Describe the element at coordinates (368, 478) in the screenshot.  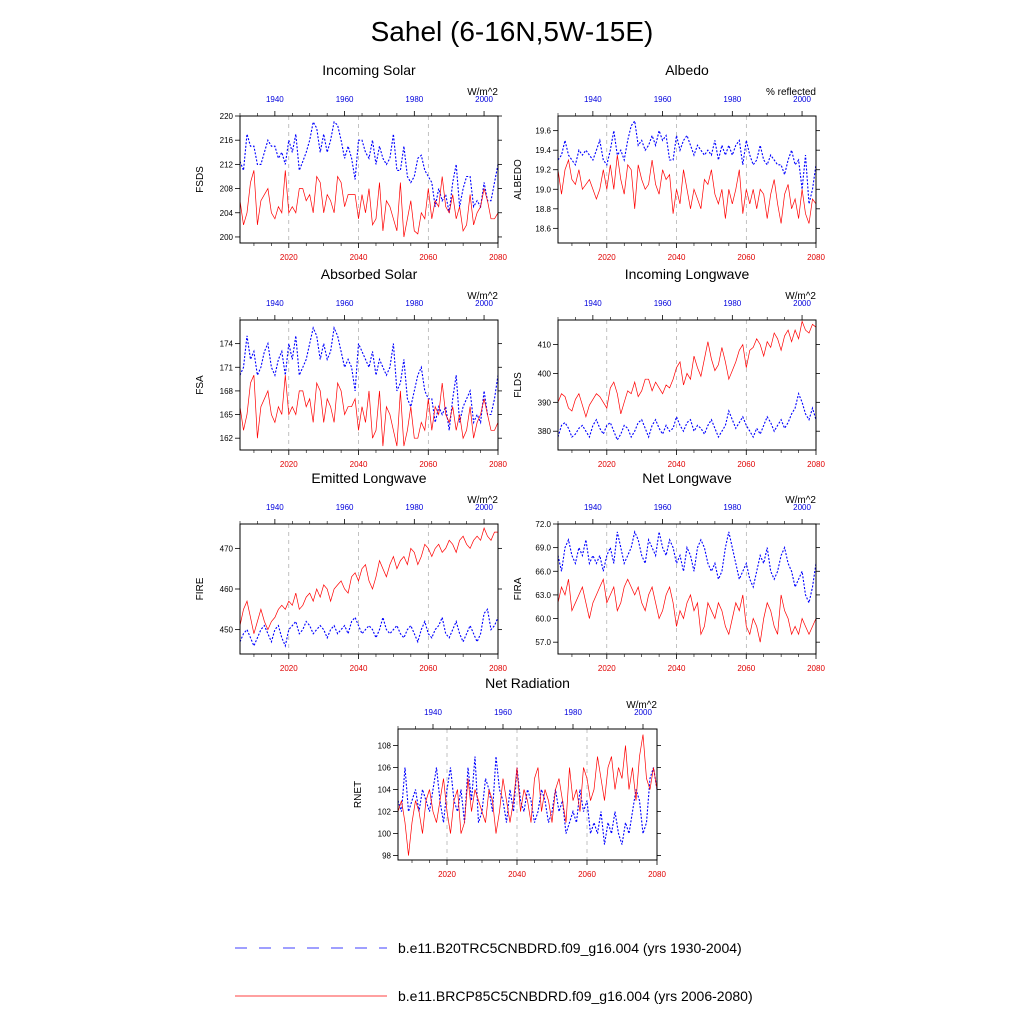
I see `panel-title: Emitted Longwave` at that location.